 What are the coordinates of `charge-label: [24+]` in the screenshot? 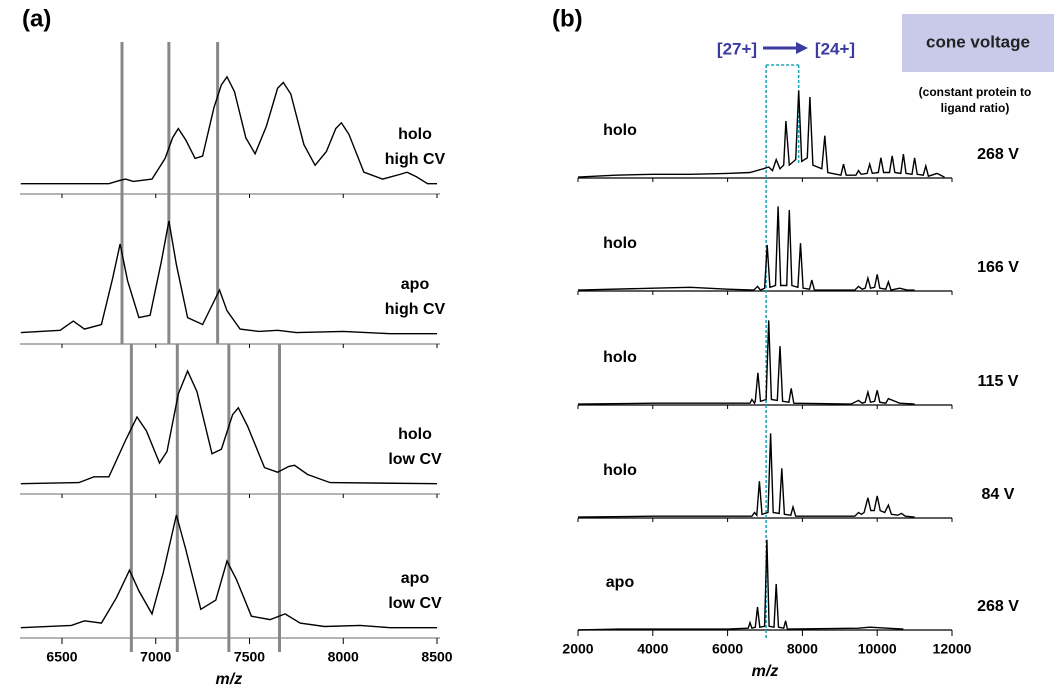 It's located at (835, 48).